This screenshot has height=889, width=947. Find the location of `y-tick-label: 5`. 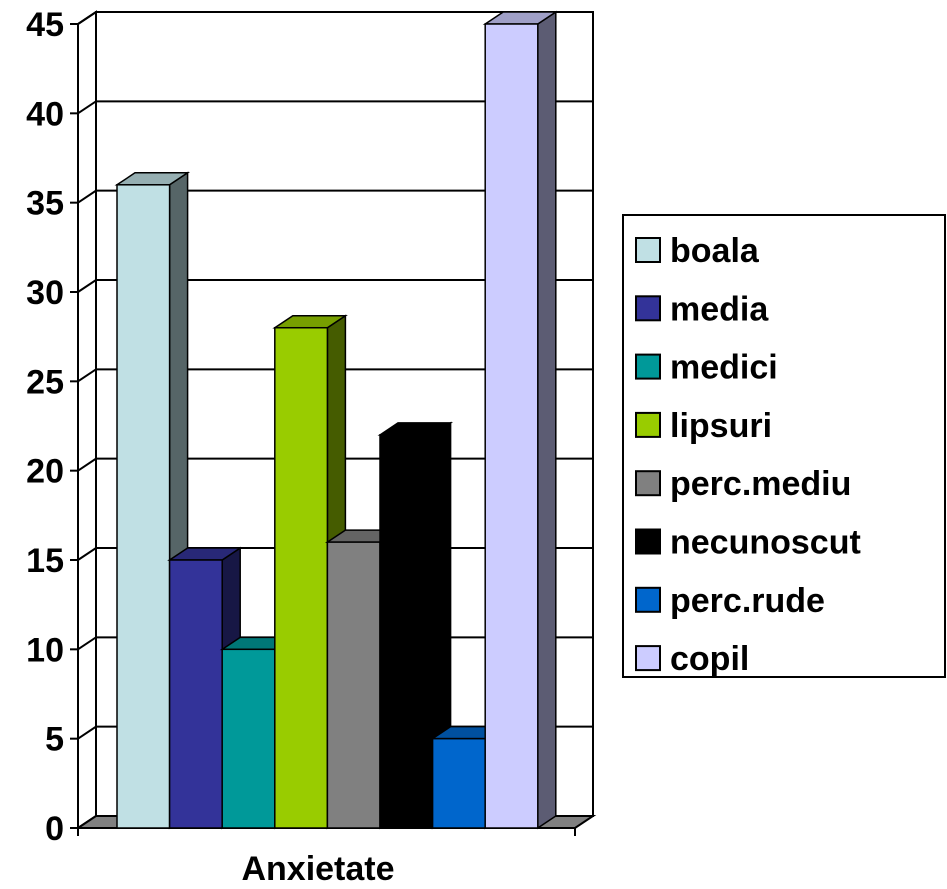

y-tick-label: 5 is located at coordinates (54, 740).